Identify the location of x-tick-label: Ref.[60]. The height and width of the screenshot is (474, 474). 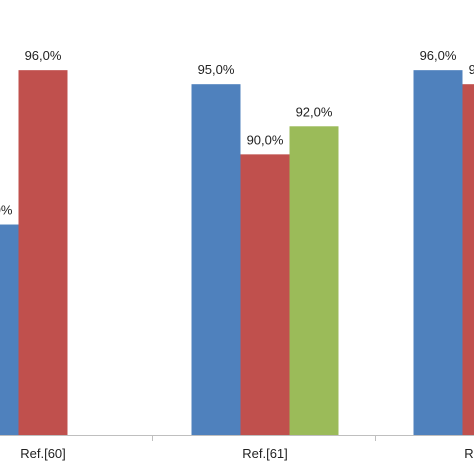
(43, 453).